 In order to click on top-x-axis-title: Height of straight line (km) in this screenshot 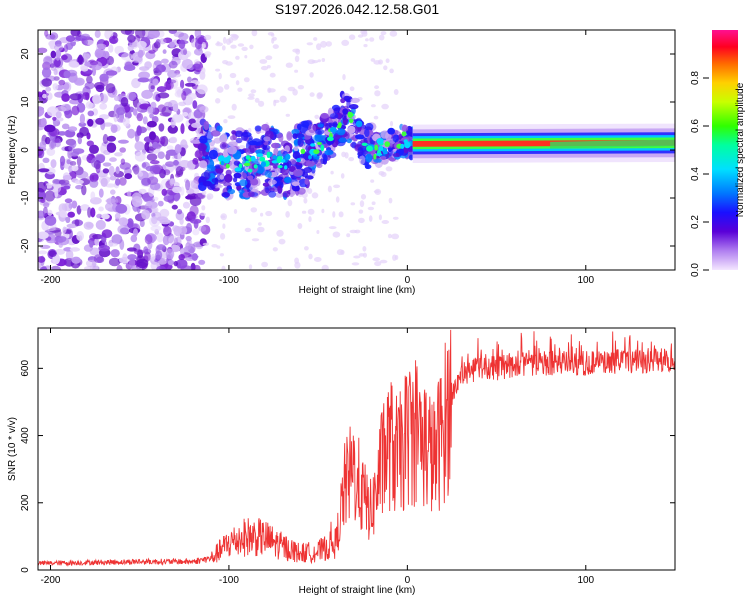, I will do `click(357, 290)`.